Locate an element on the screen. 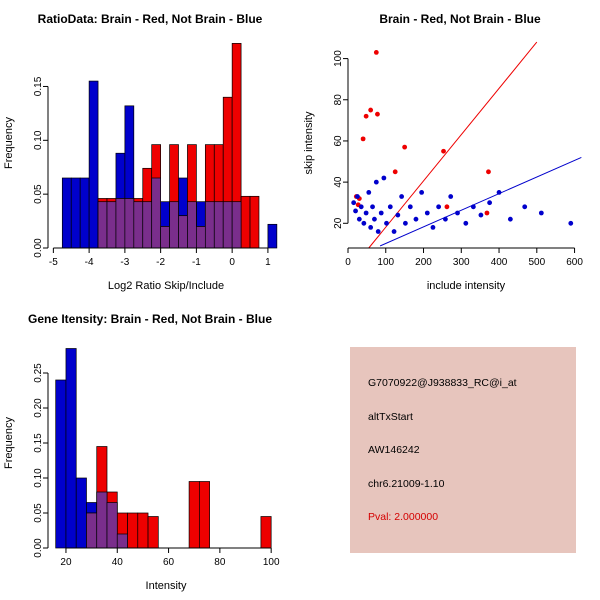 The image size is (600, 600). svg-text: 400 is located at coordinates (499, 262).